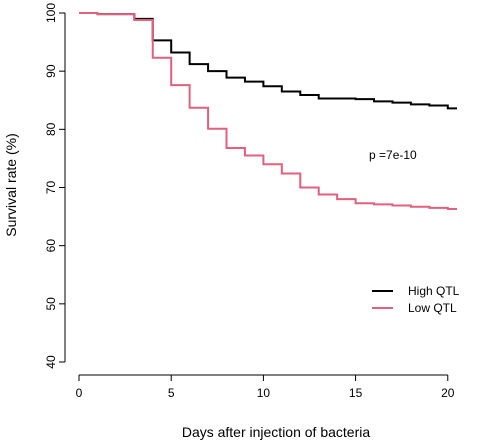 This screenshot has height=442, width=477. Describe the element at coordinates (51, 304) in the screenshot. I see `y-tick-label: 50` at that location.